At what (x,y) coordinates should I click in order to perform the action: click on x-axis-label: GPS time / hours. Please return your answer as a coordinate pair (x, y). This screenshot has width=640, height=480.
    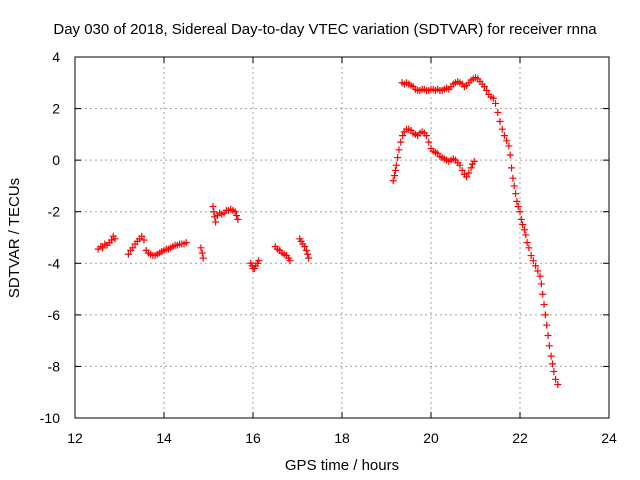
    Looking at the image, I should click on (342, 465).